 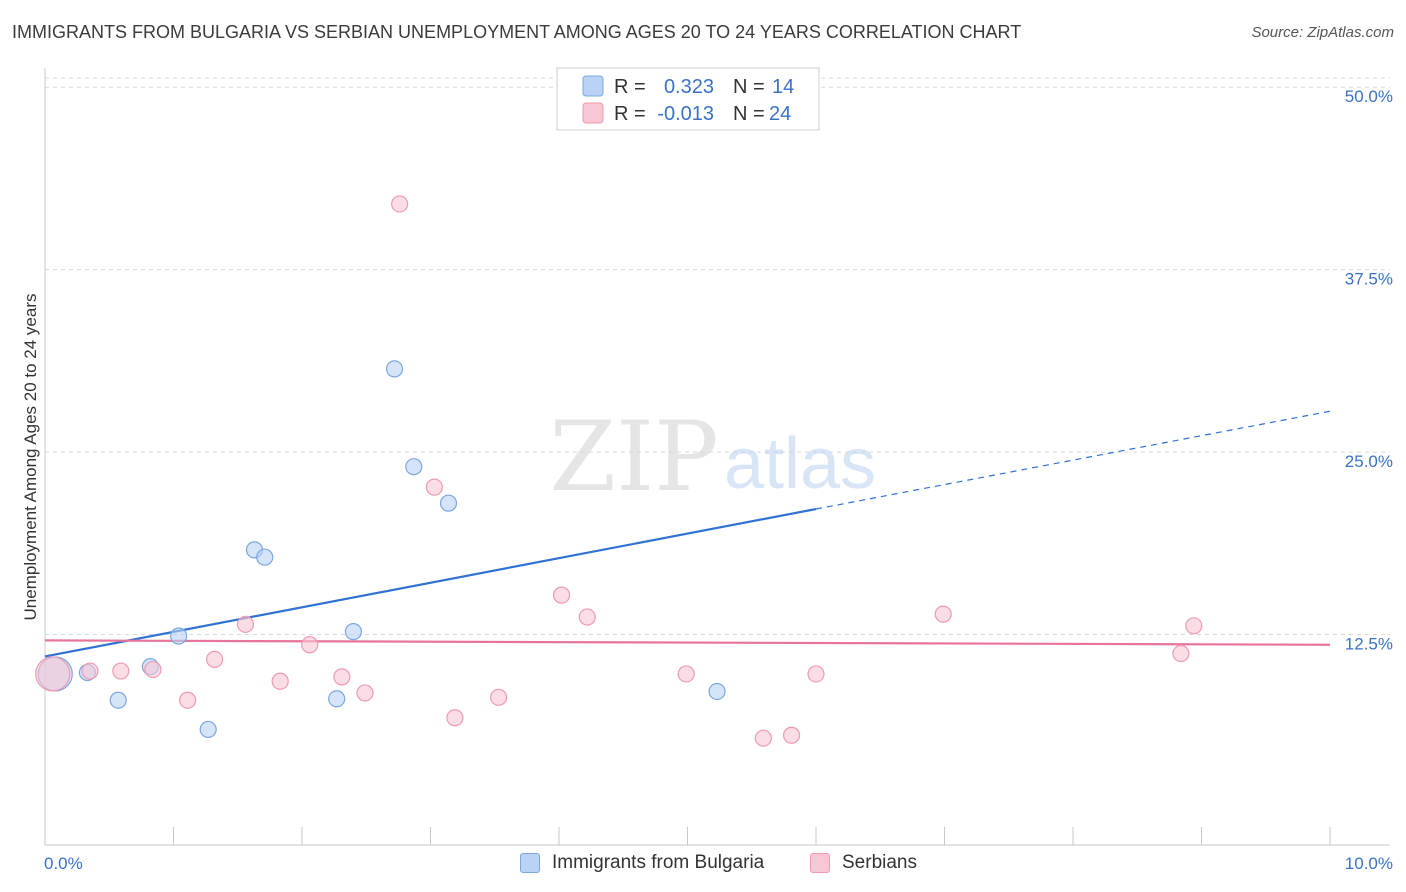 What do you see at coordinates (630, 87) in the screenshot?
I see `legend-r-label-bulgaria: R =` at bounding box center [630, 87].